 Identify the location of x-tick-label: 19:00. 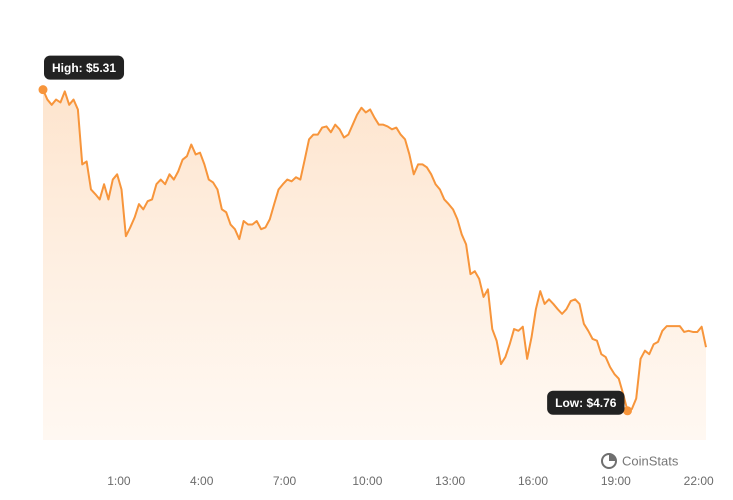
(616, 481).